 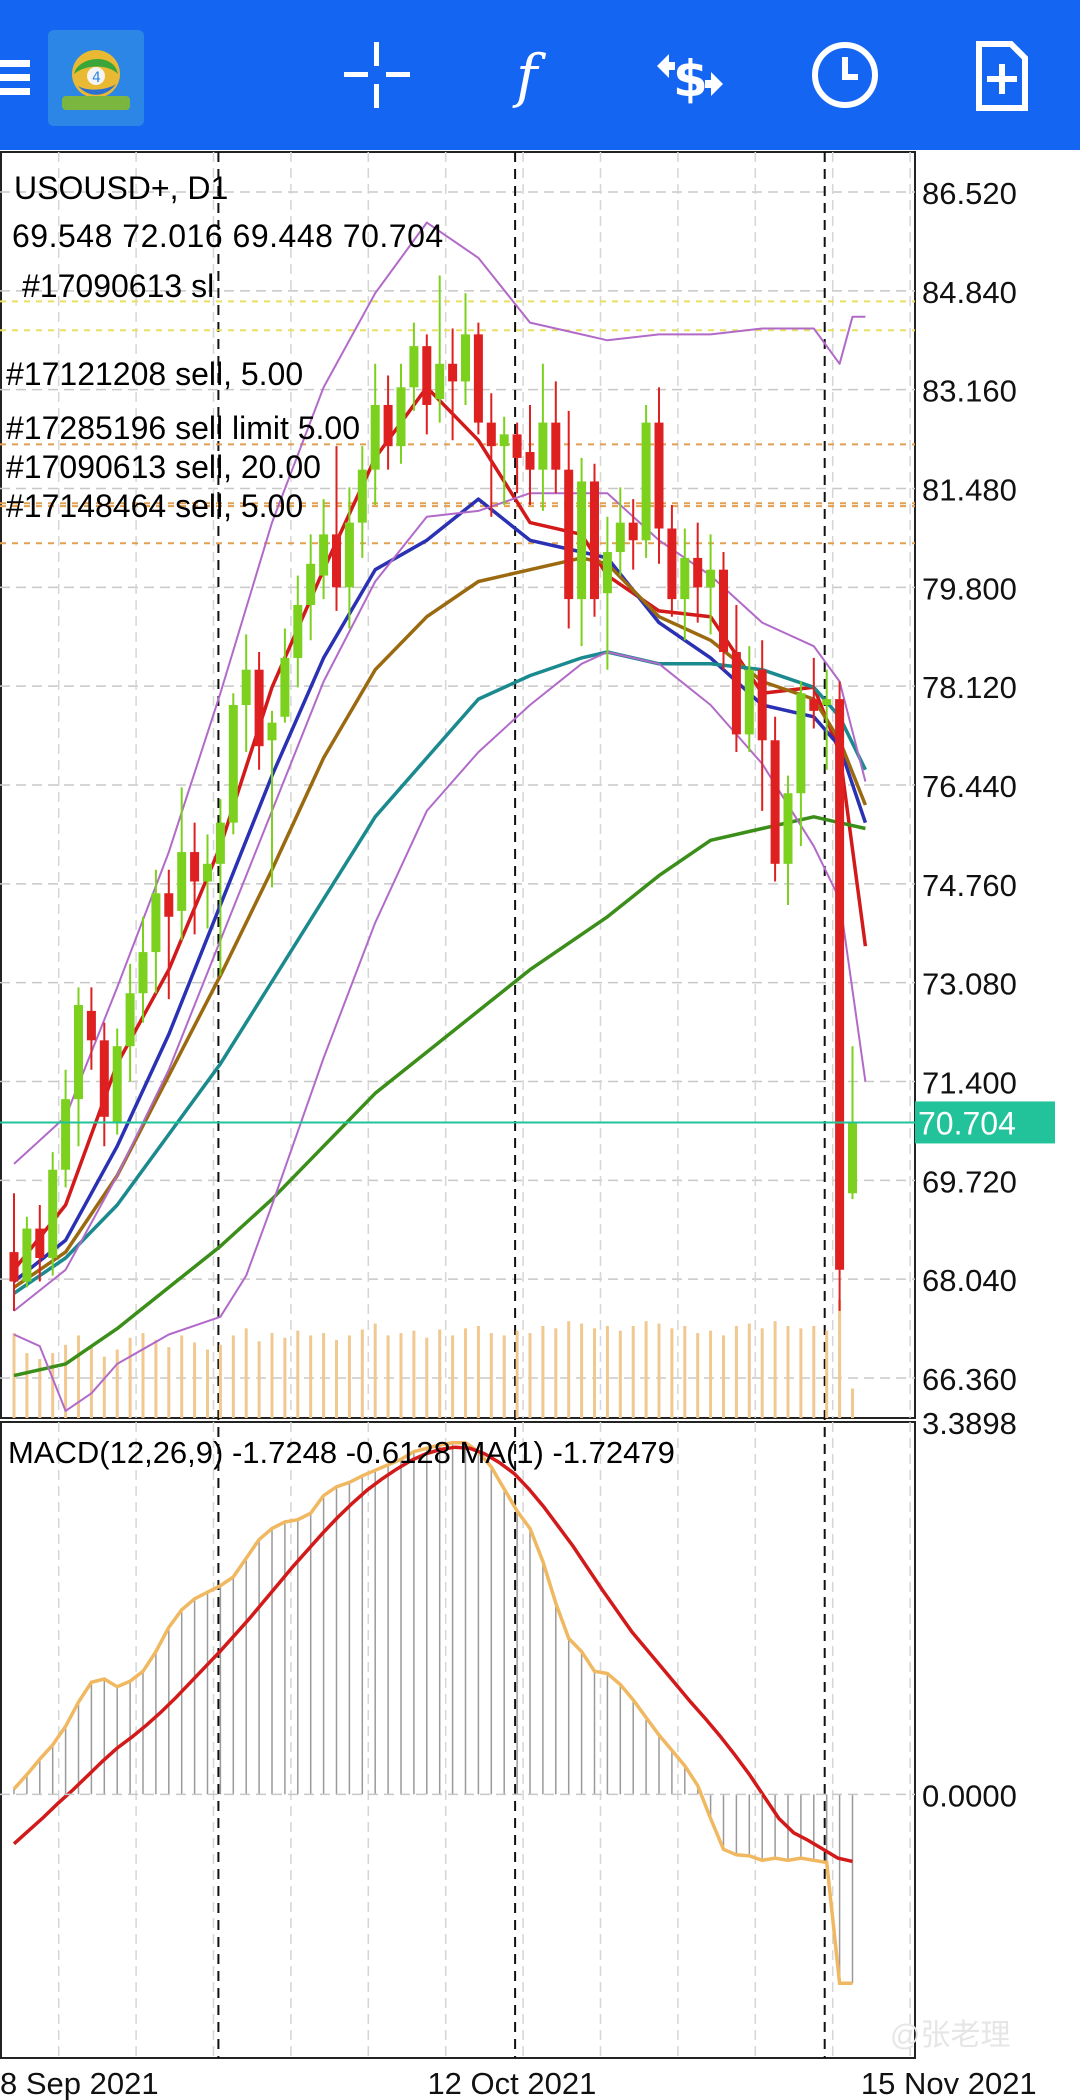 I want to click on x-tick-label: 15 Nov 2021, so click(x=949, y=2083).